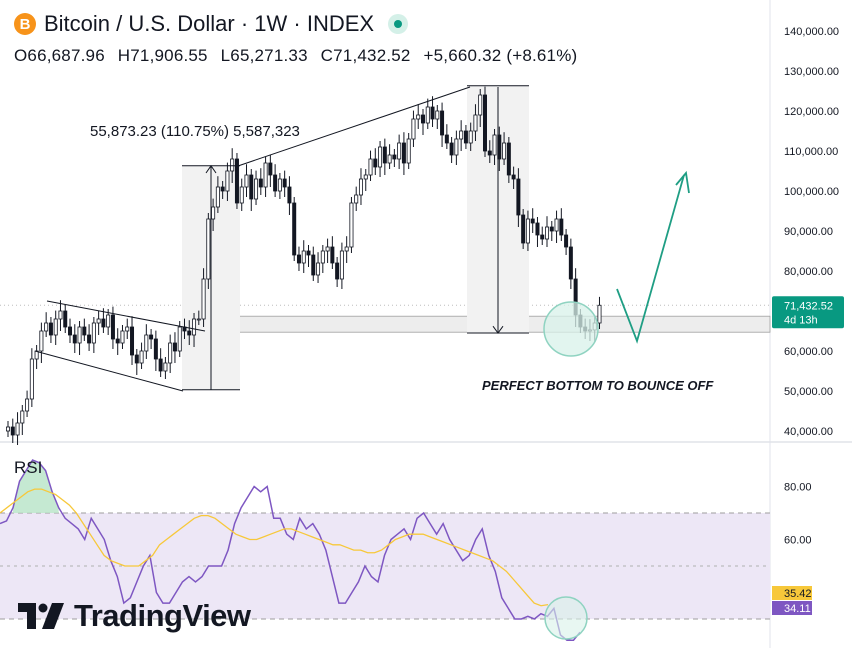 This screenshot has width=852, height=648. What do you see at coordinates (162, 55) in the screenshot?
I see `ohlc-high: H71,906.55` at bounding box center [162, 55].